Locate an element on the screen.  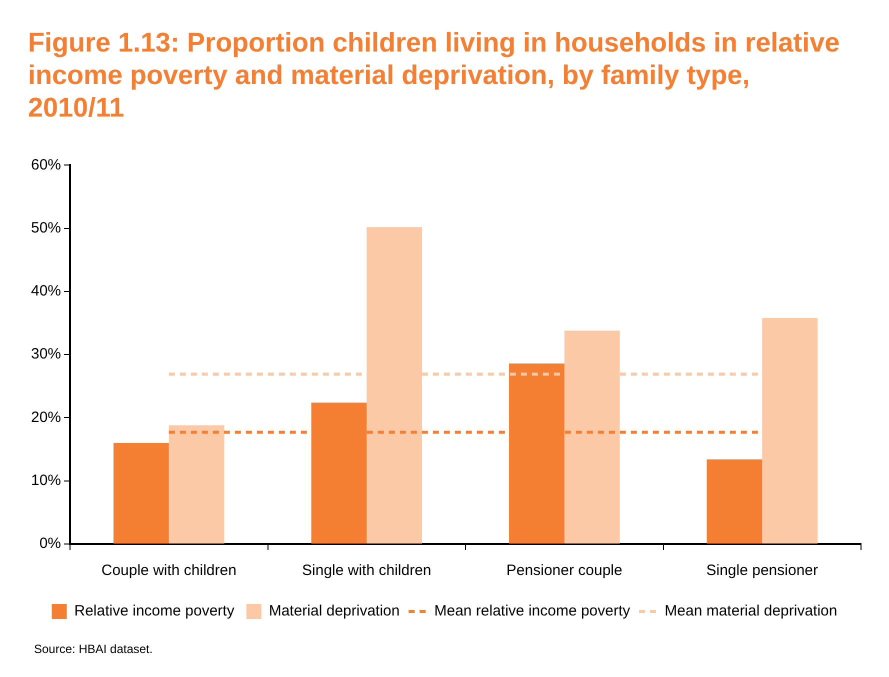
source-note: Source: HBAI dataset. is located at coordinates (93, 649).